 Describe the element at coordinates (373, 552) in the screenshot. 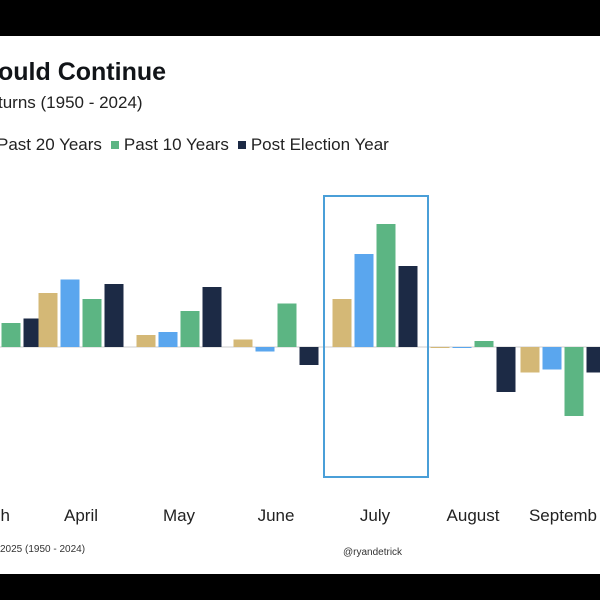

I see `author-handle: @ryandetrick` at that location.